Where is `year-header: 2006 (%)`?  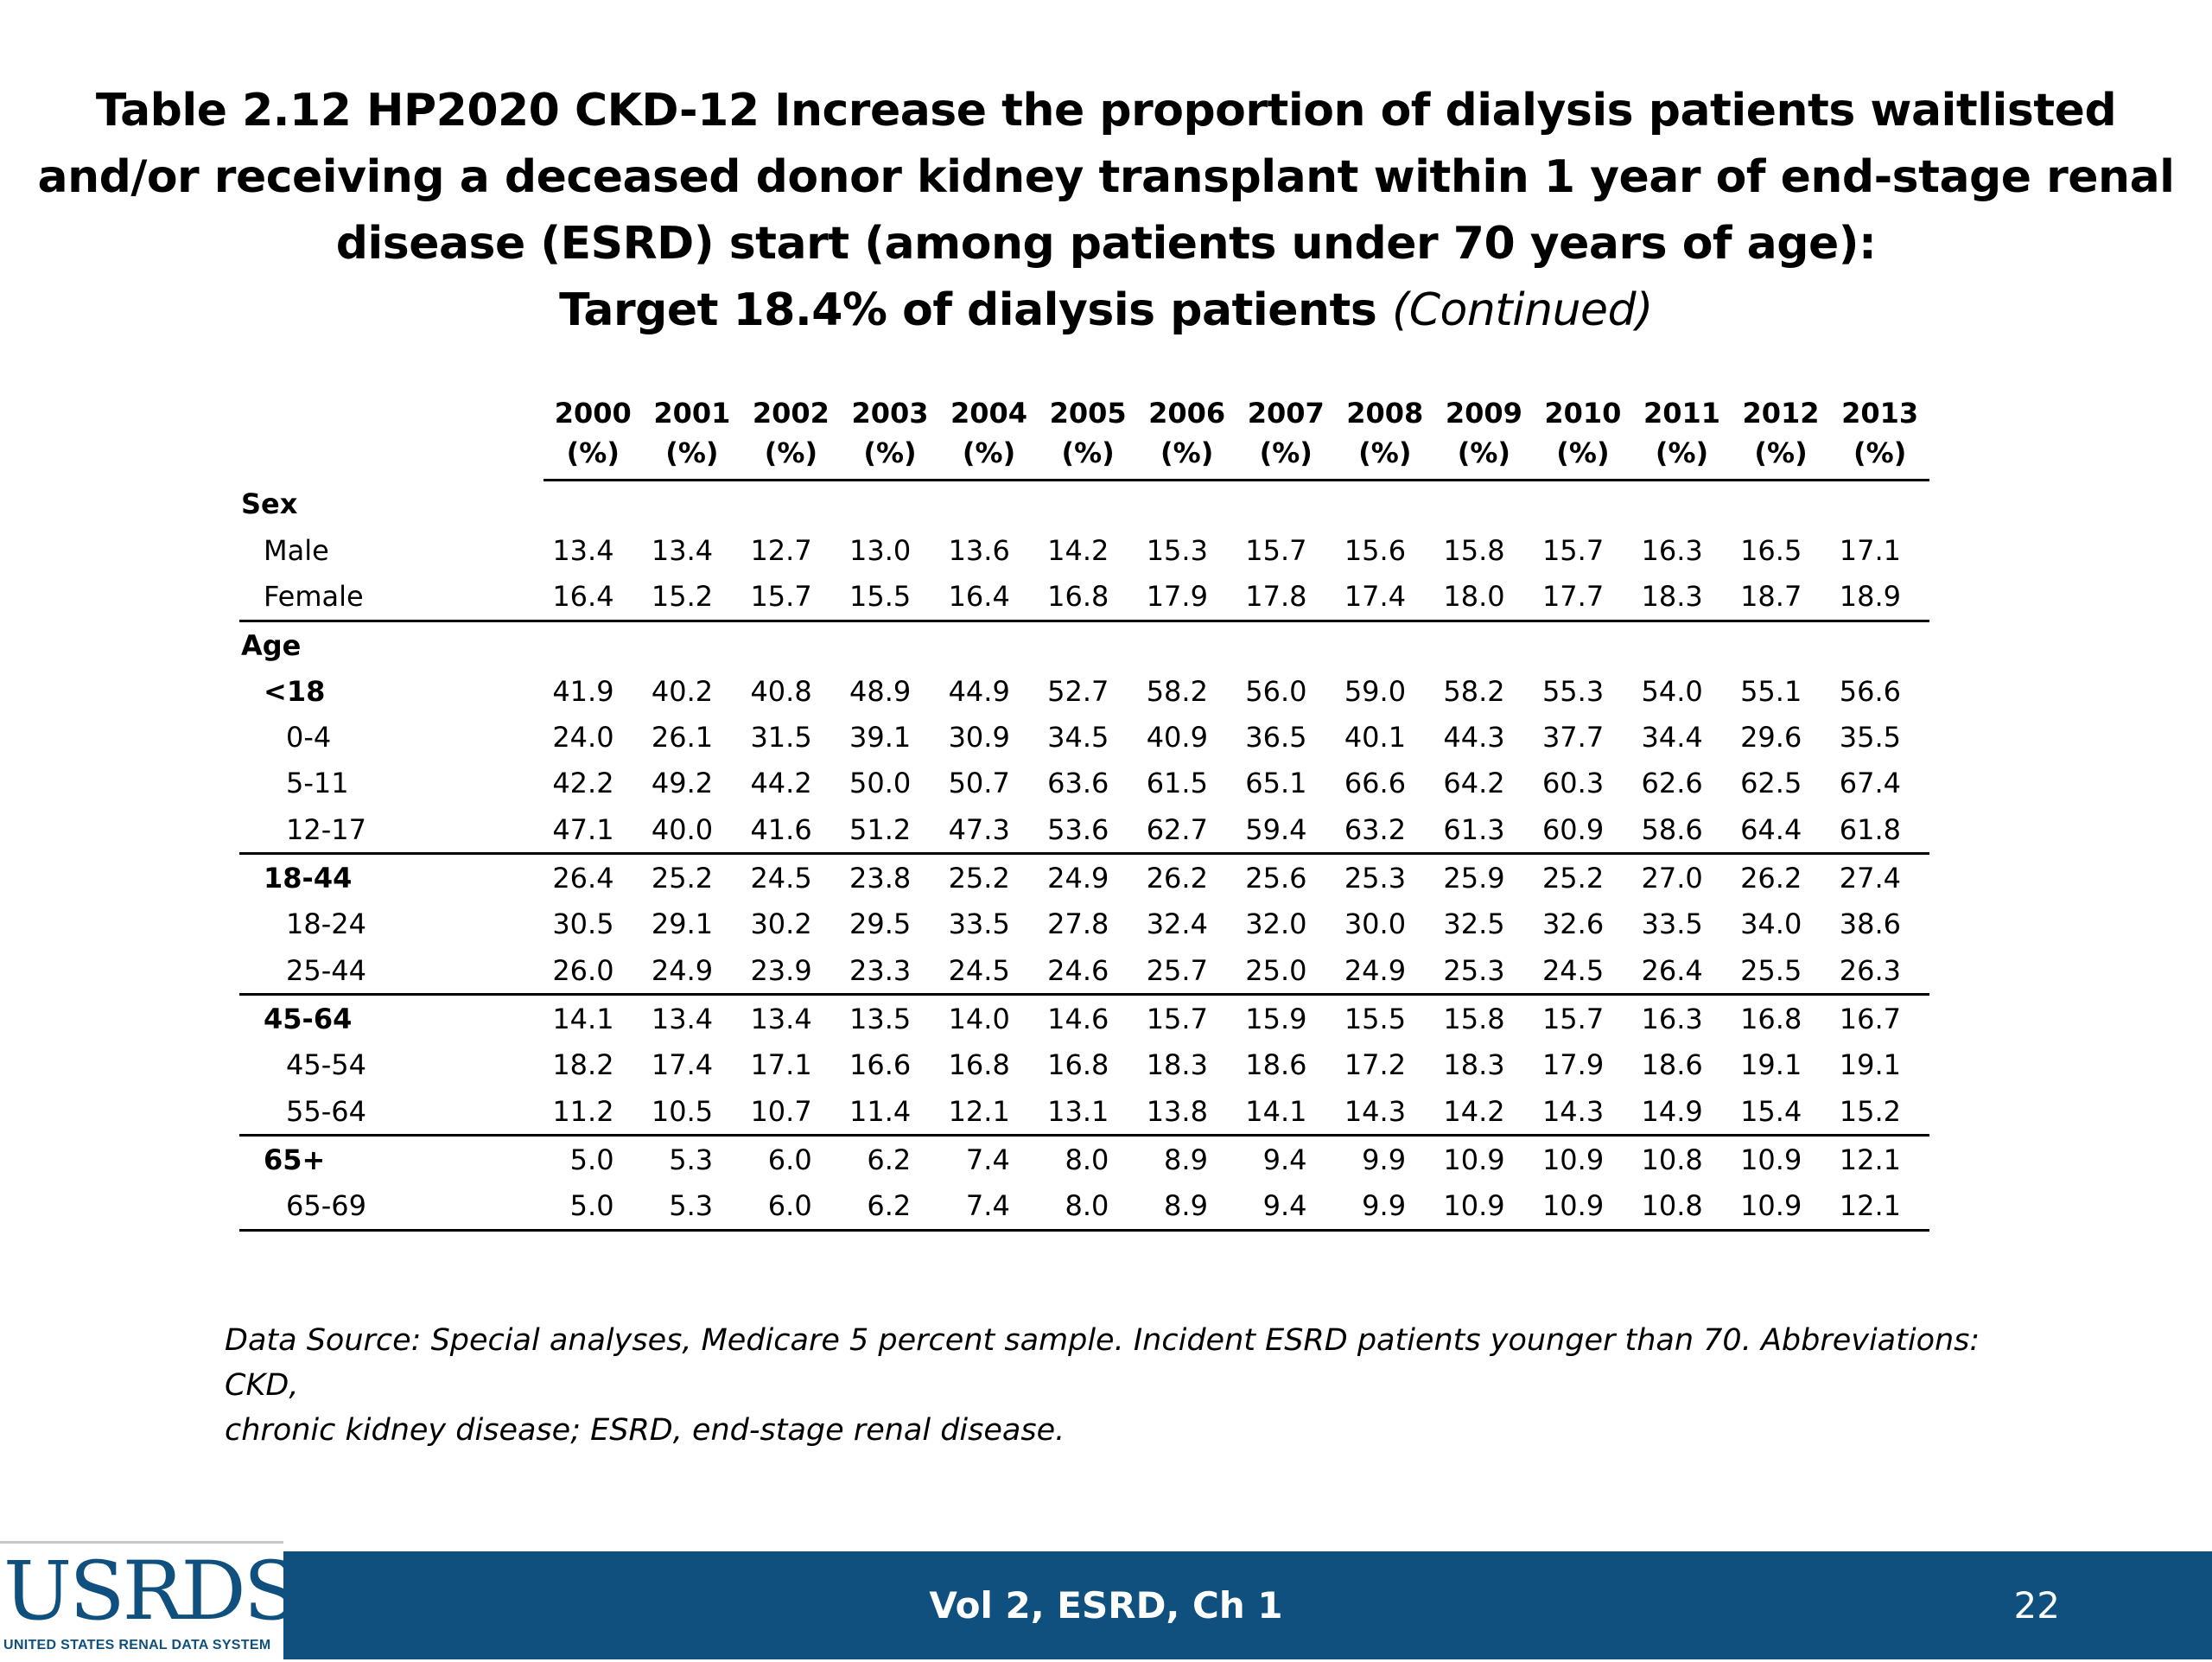 year-header: 2006 (%) is located at coordinates (1186, 434).